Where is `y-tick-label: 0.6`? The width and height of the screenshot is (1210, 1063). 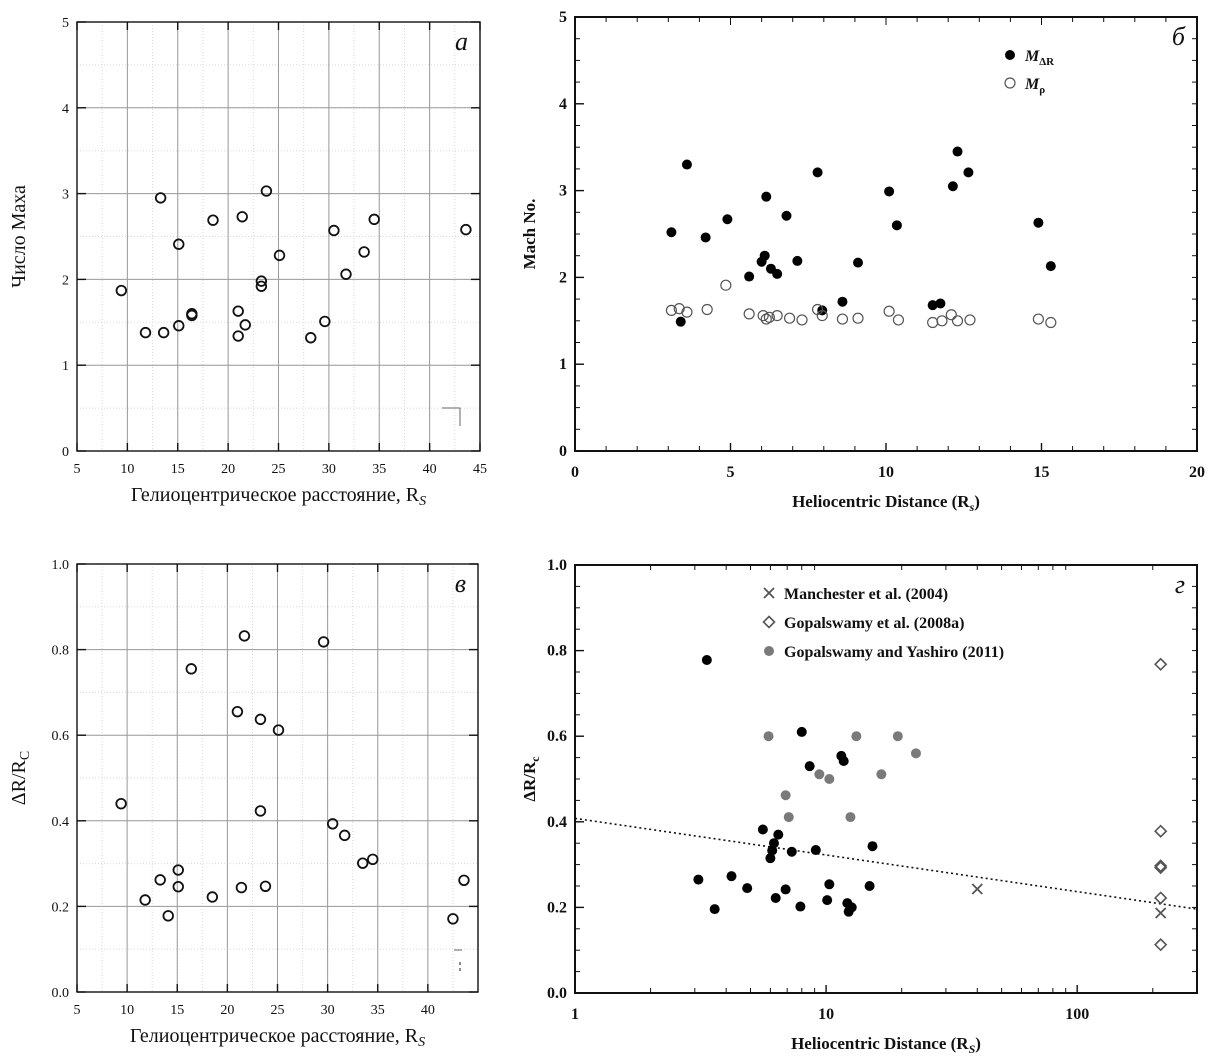 y-tick-label: 0.6 is located at coordinates (557, 736).